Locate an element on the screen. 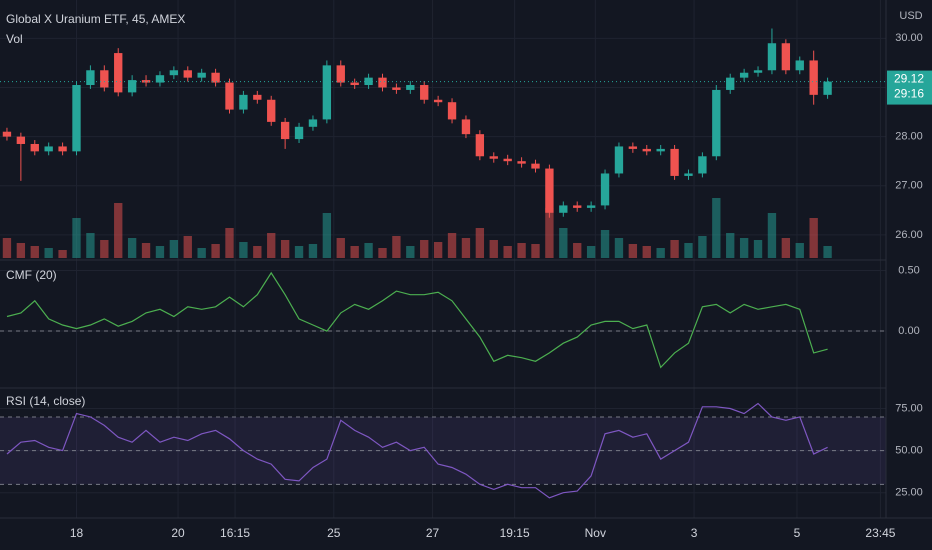  x-tick-label: 23:45 is located at coordinates (880, 533).